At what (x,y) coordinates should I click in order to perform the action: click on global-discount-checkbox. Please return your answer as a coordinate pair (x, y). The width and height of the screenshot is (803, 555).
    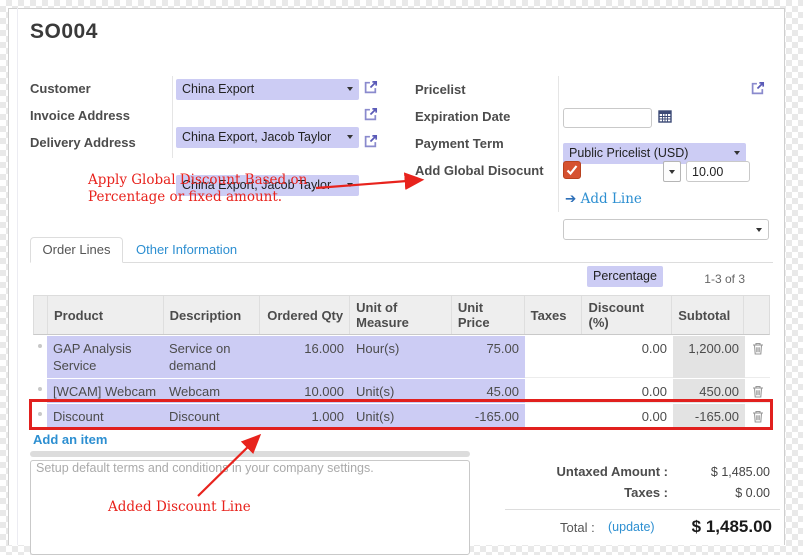
    Looking at the image, I should click on (572, 170).